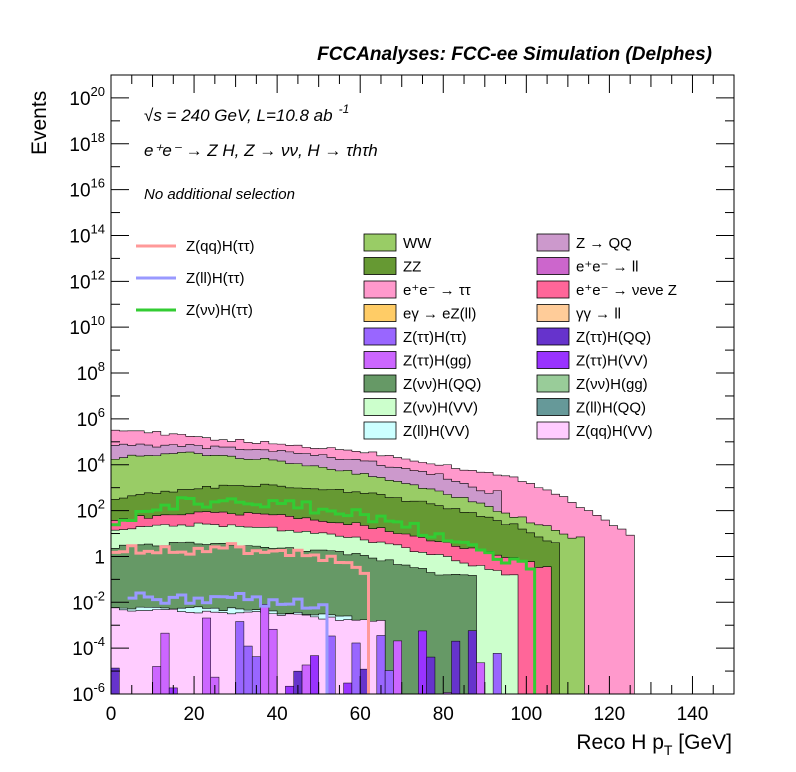  What do you see at coordinates (702, 742) in the screenshot?
I see `x-axis-label-unit: [GeV]` at bounding box center [702, 742].